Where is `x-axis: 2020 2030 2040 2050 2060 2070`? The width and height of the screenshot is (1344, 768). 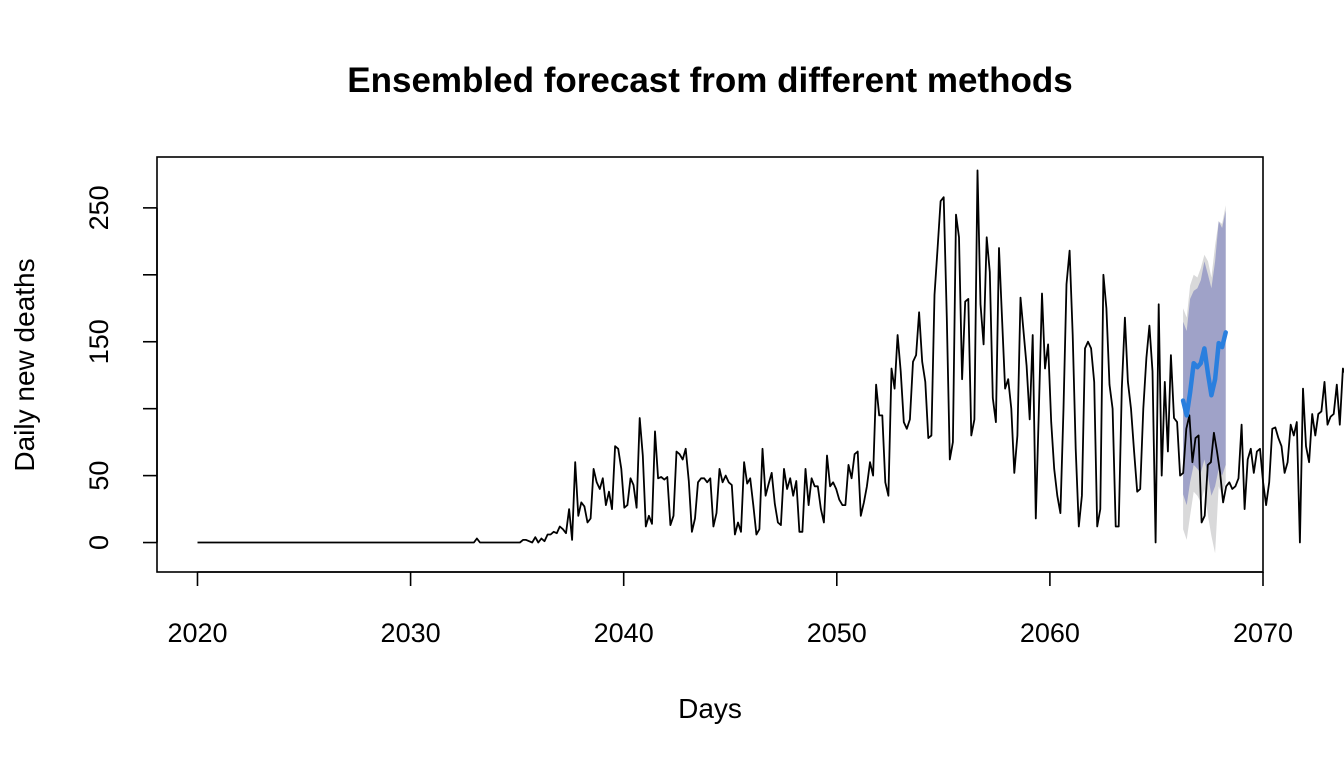 x-axis: 2020 2030 2040 2050 2060 2070 is located at coordinates (730, 609).